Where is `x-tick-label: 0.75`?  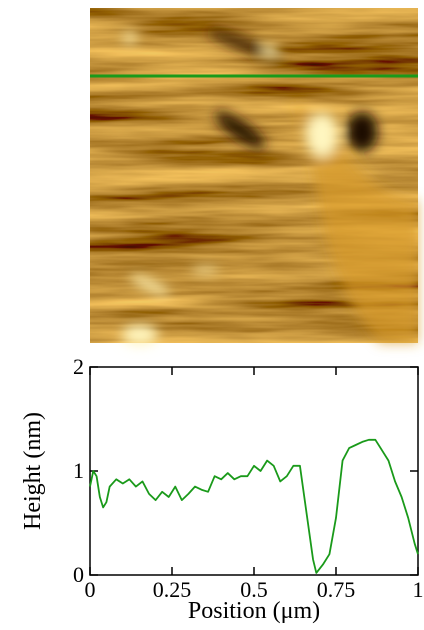
x-tick-label: 0.75 is located at coordinates (336, 589).